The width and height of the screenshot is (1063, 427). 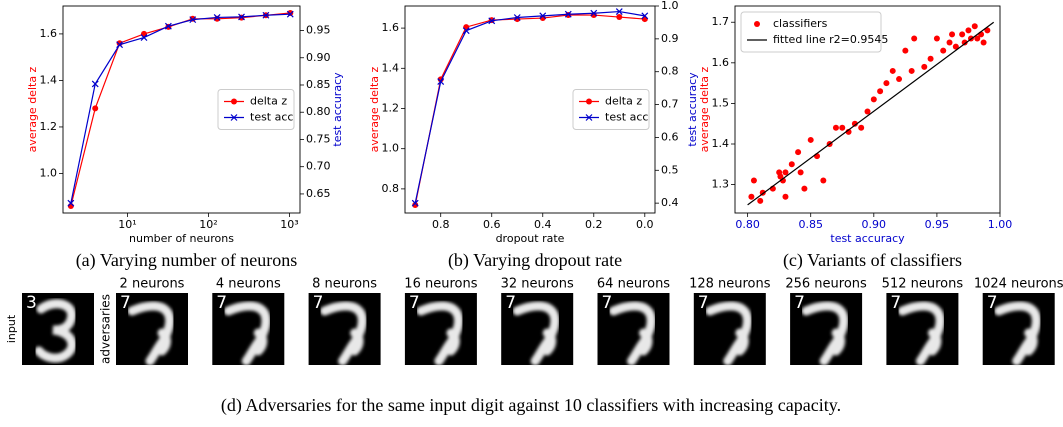 What do you see at coordinates (318, 166) in the screenshot?
I see `y2-tick-label: 0.70` at bounding box center [318, 166].